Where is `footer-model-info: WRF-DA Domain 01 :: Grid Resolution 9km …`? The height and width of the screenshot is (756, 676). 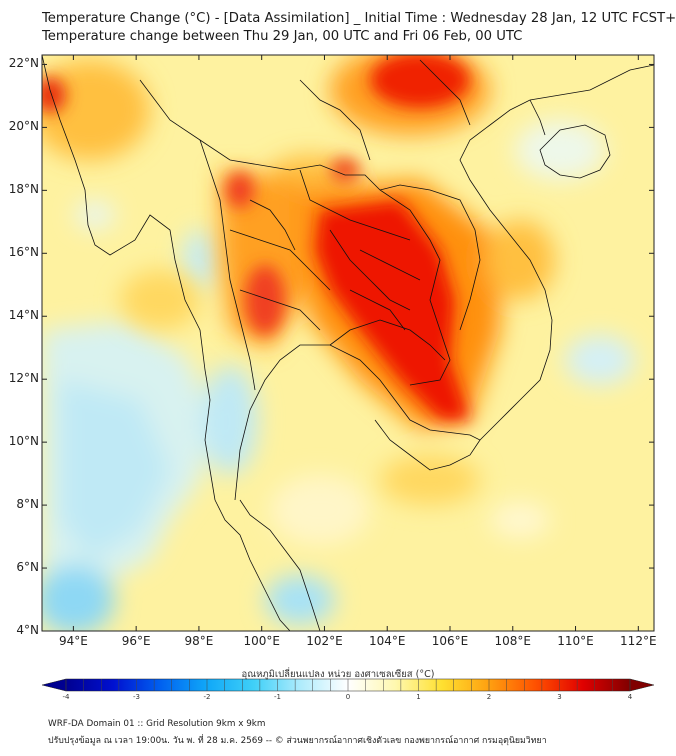
footer-model-info: WRF-DA Domain 01 :: Grid Resolution 9km … is located at coordinates (157, 724).